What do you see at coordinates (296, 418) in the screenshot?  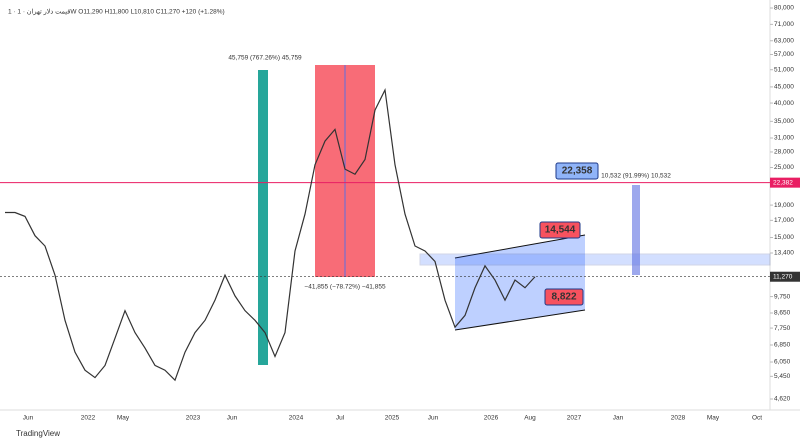 I see `x-tick-label: 2024` at bounding box center [296, 418].